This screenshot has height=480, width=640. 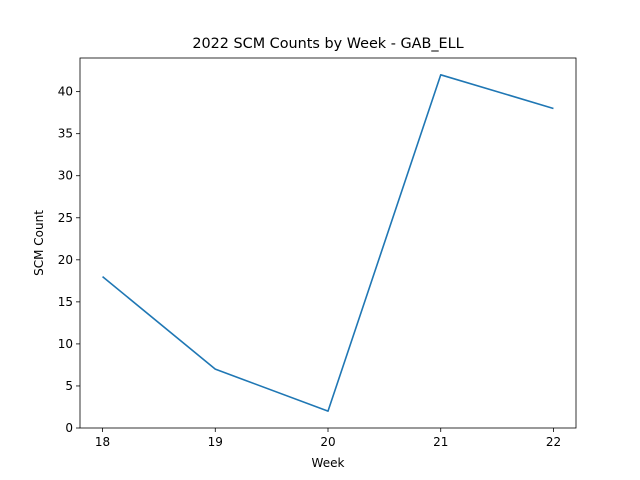 I want to click on x-tick-label: 20, so click(x=327, y=442).